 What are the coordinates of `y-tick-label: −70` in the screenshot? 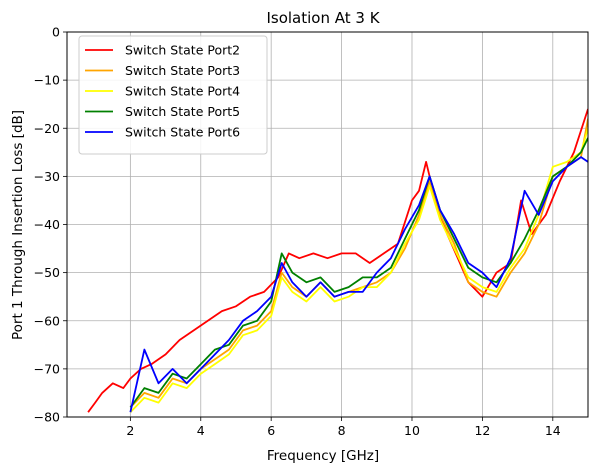 It's located at (47, 368).